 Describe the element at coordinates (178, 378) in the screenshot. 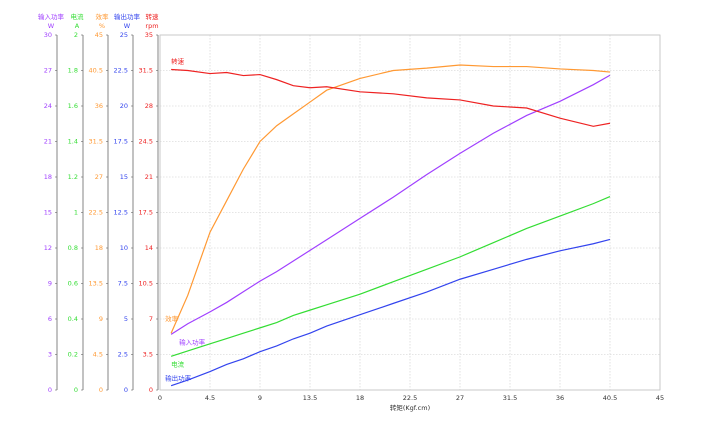

I see `series-label: 输出功率` at that location.